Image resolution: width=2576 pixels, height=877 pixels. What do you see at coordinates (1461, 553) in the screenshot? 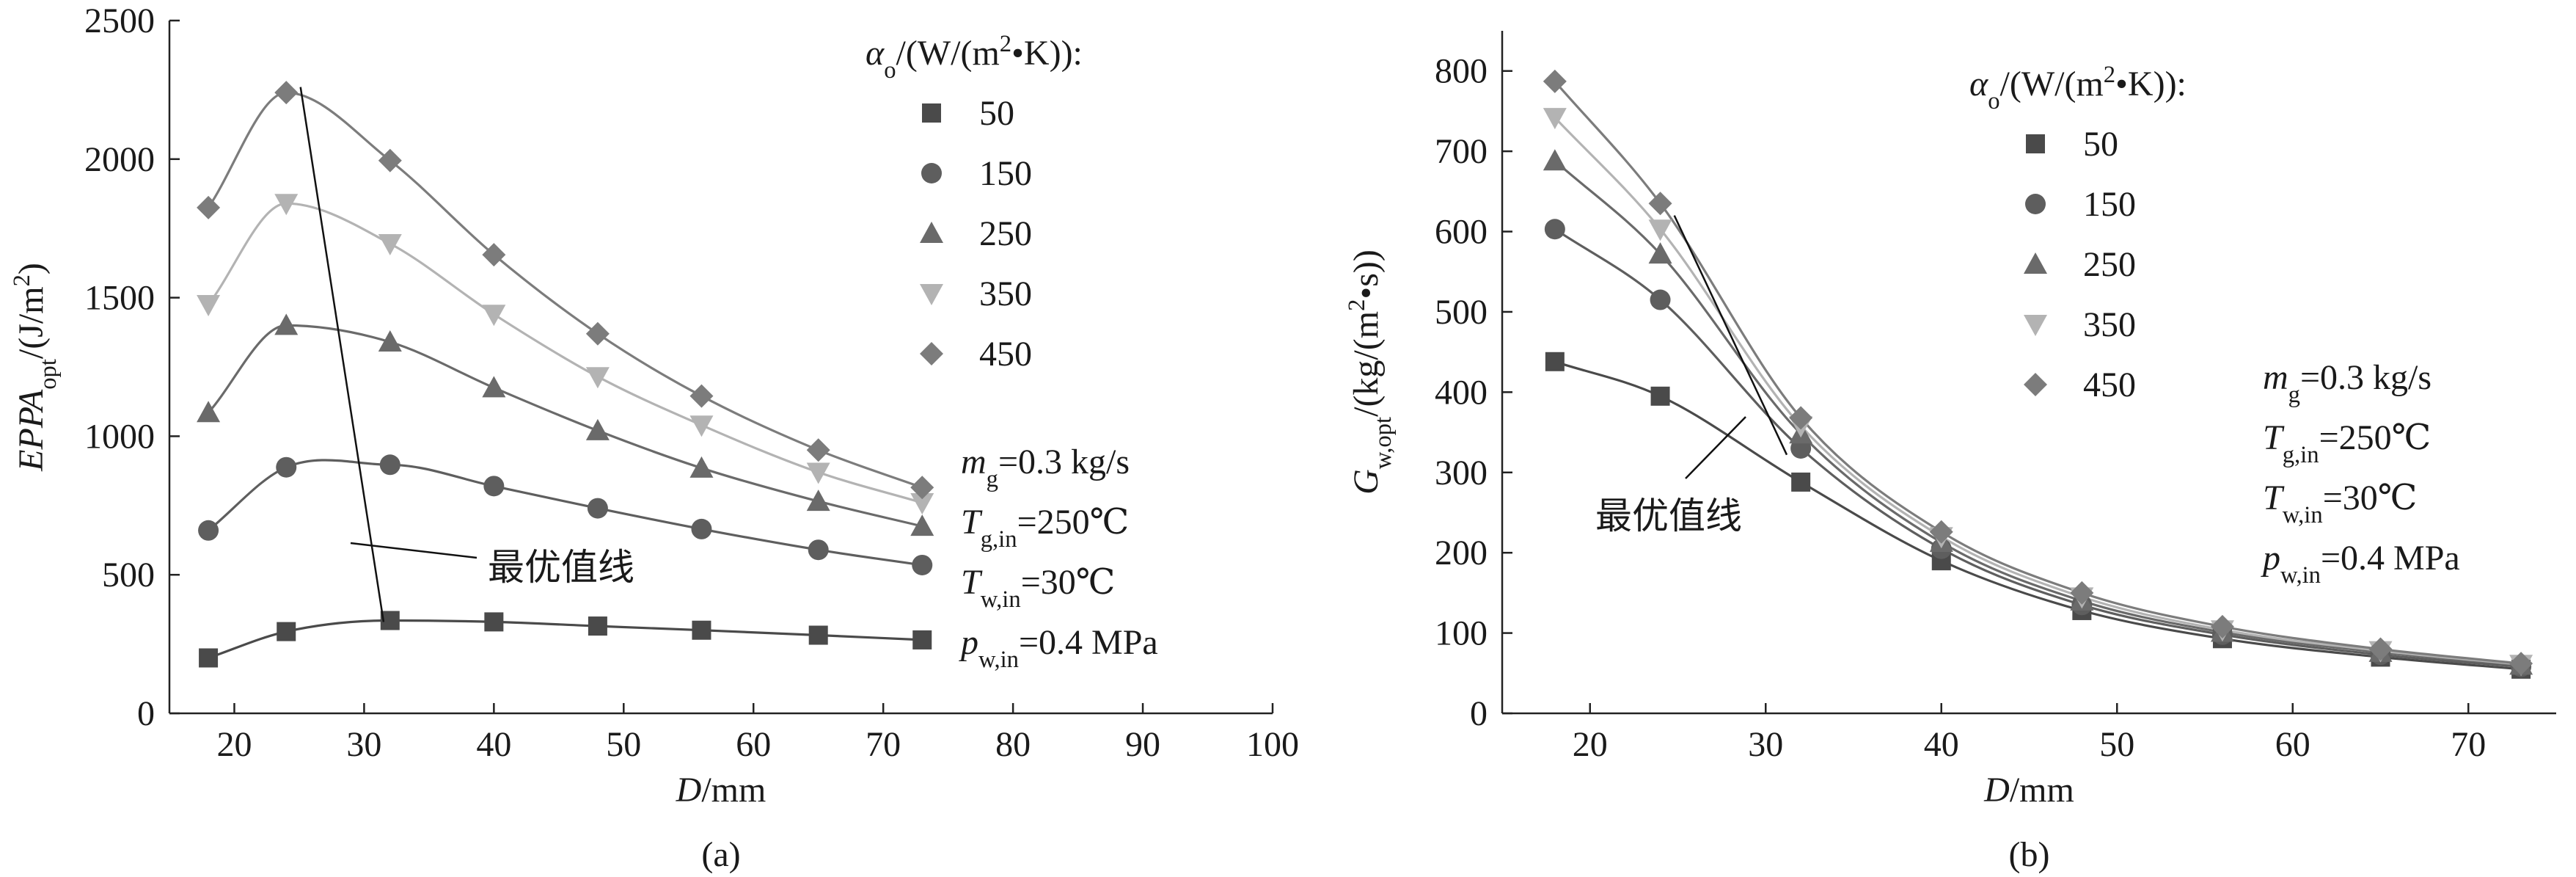
I see `y-tick-label: 200` at bounding box center [1461, 553].